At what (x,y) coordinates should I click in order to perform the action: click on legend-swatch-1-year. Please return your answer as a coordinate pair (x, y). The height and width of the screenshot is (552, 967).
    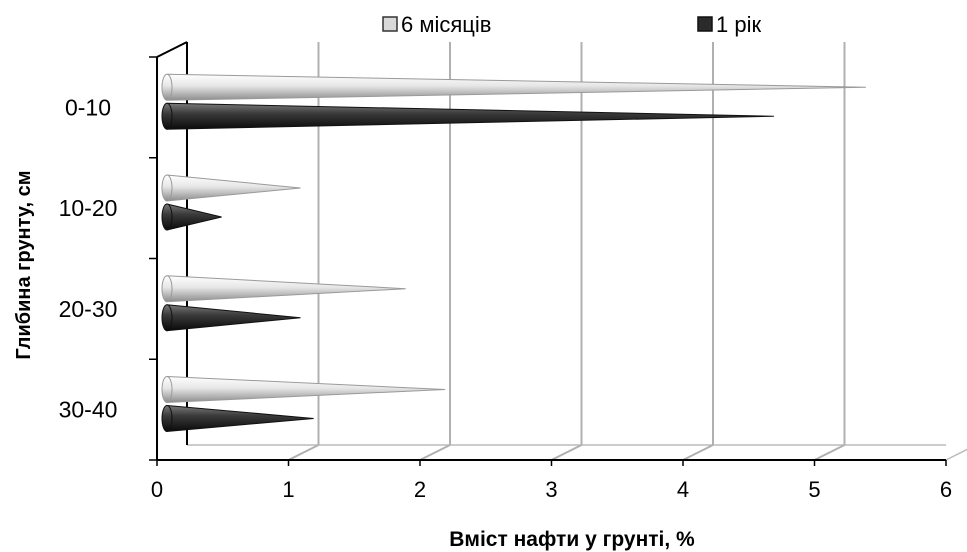
    Looking at the image, I should click on (705, 24).